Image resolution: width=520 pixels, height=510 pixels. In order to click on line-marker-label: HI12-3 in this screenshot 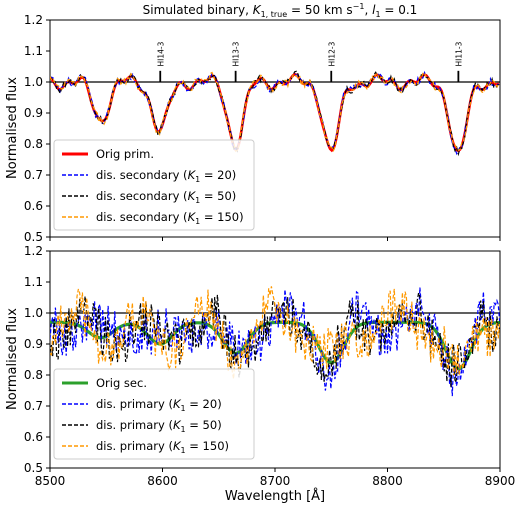, I will do `click(331, 53)`.